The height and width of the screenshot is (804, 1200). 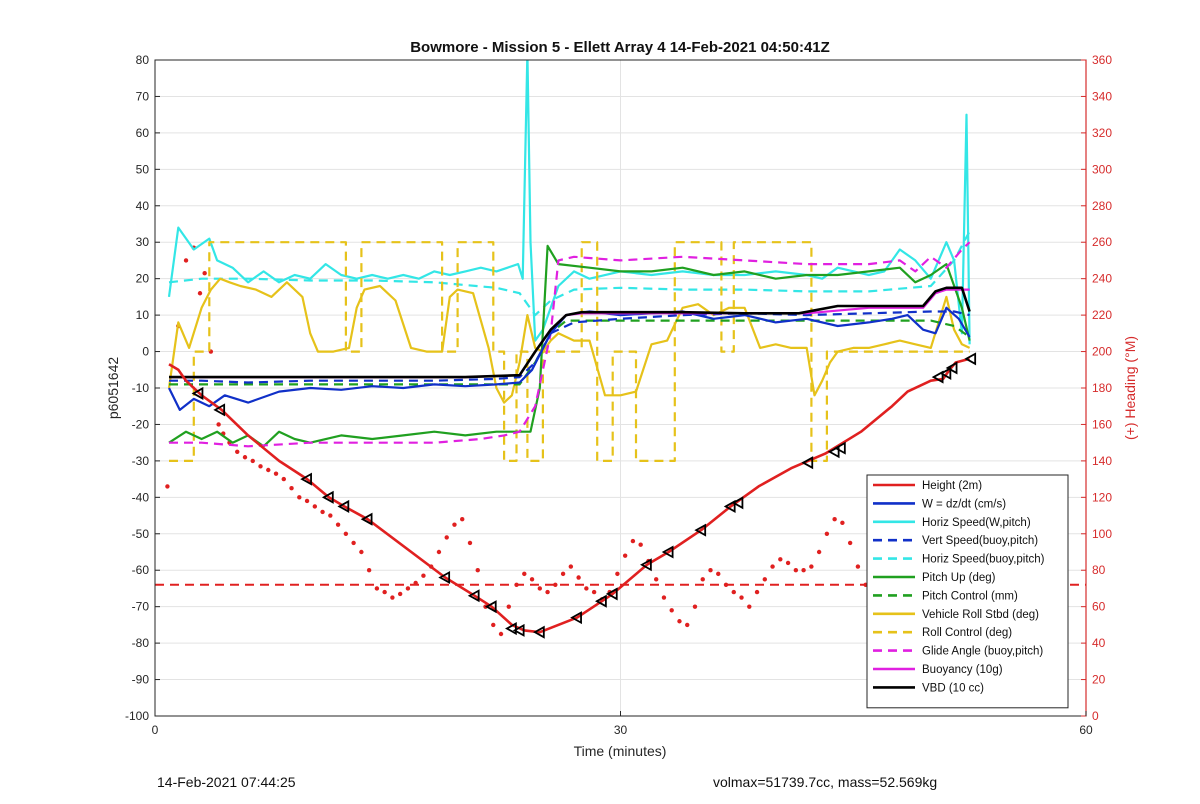 I want to click on y-tick-label: -90, so click(x=141, y=680).